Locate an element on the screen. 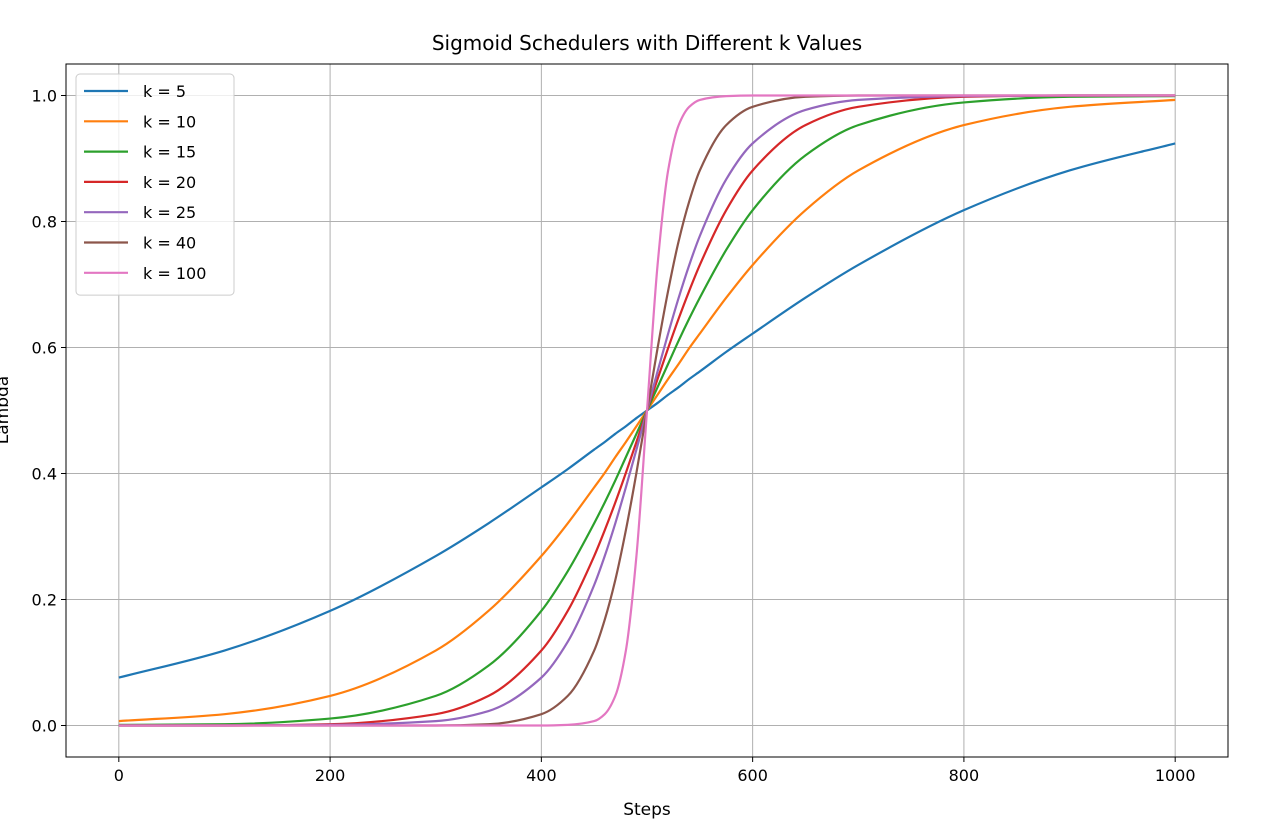  x-axis-label: Steps is located at coordinates (647, 809).